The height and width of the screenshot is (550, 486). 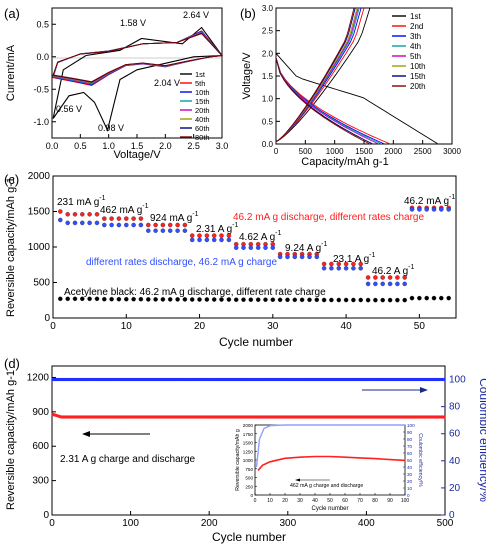 What do you see at coordinates (217, 228) in the screenshot?
I see `rate-label-2-31: 2.31 A g-1` at bounding box center [217, 228].